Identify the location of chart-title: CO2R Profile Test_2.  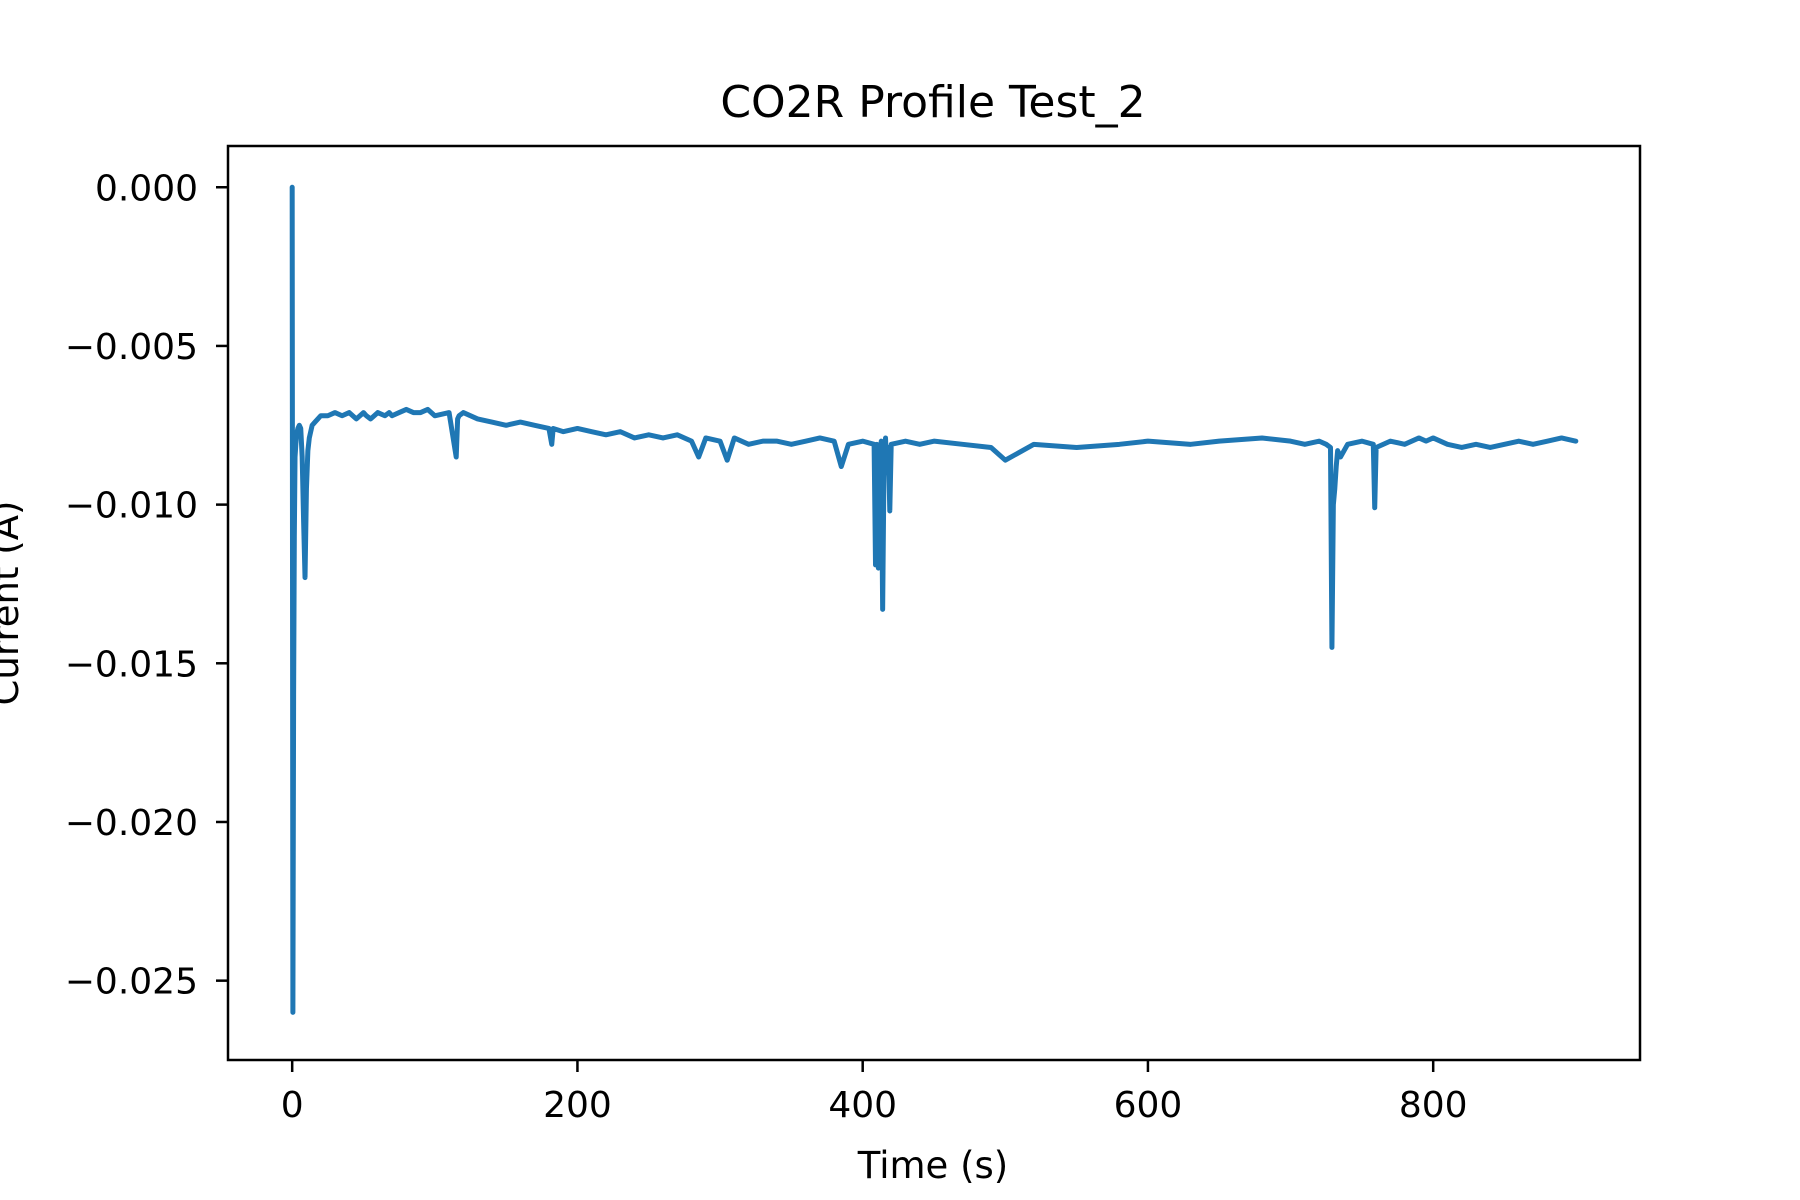
(932, 102).